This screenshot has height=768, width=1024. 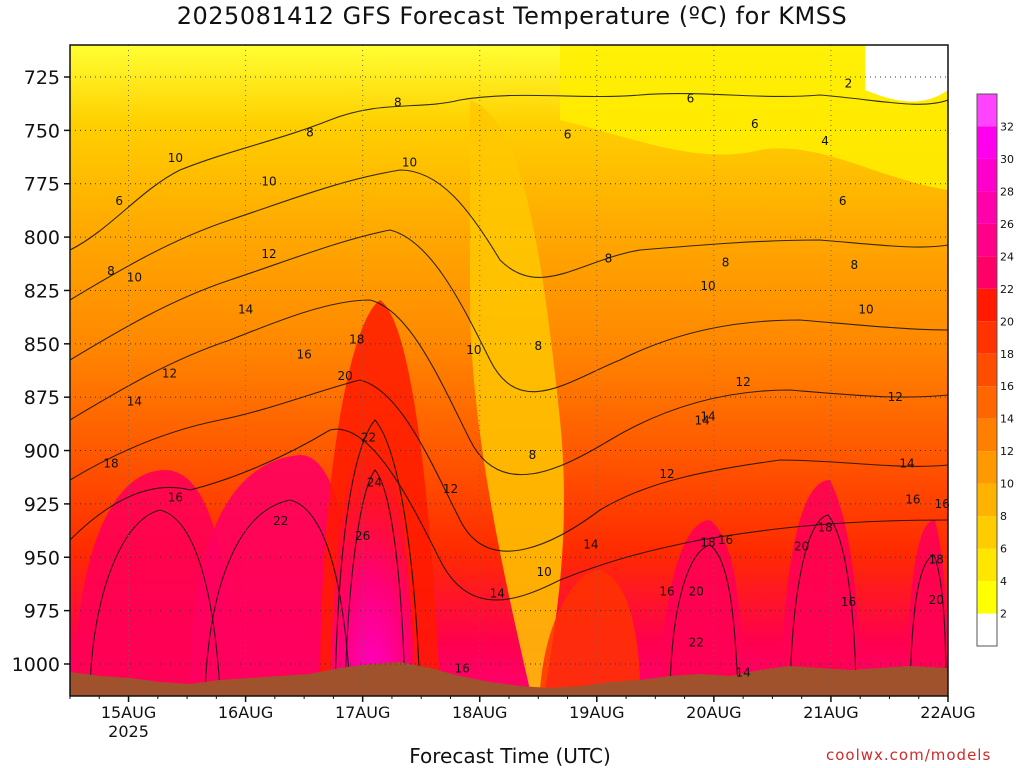 I want to click on contour-label: 4, so click(x=825, y=141).